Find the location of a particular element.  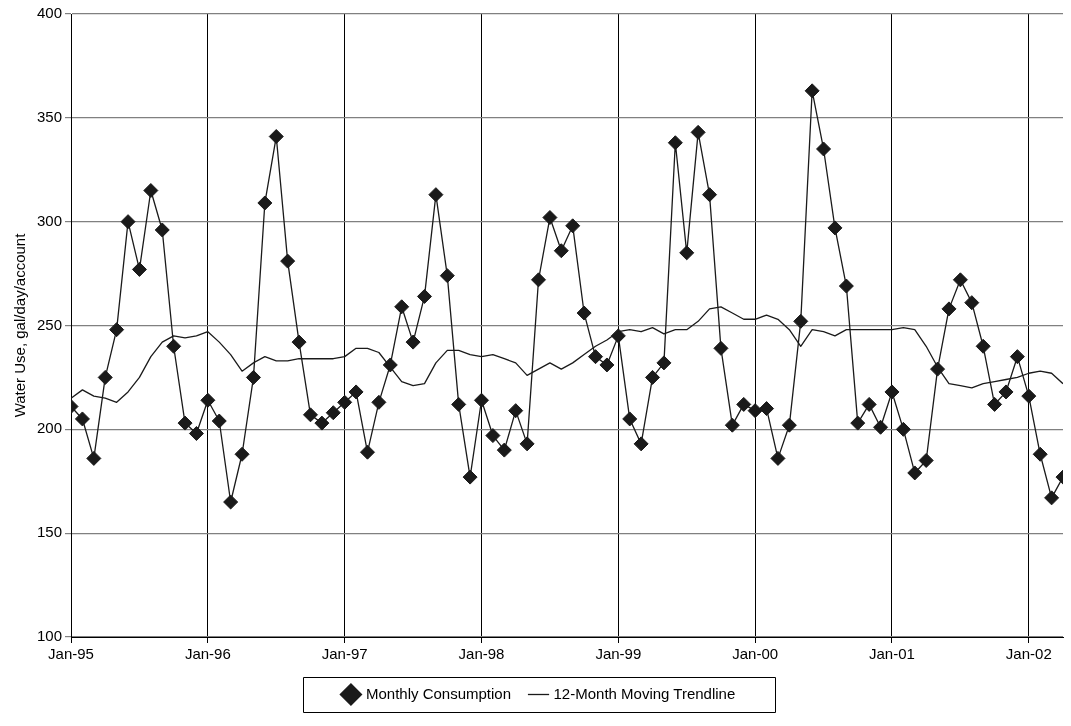

legend-label: 12-Month Moving Trendline is located at coordinates (644, 693).